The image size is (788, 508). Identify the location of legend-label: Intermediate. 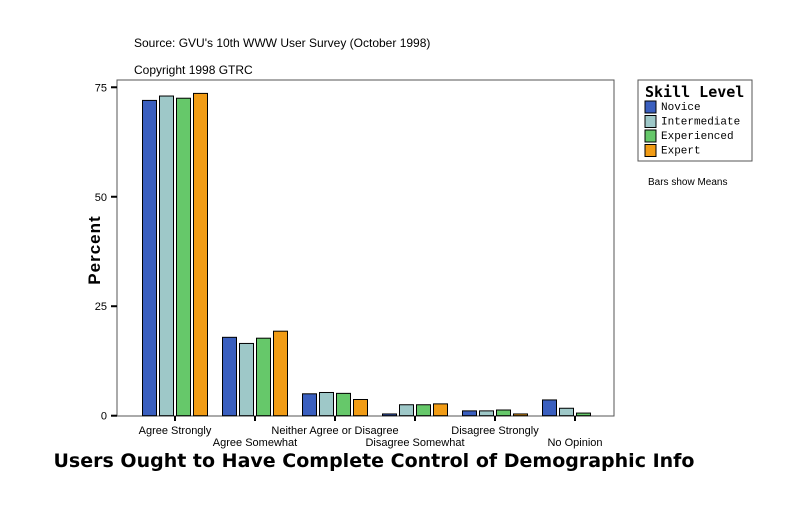
(700, 123).